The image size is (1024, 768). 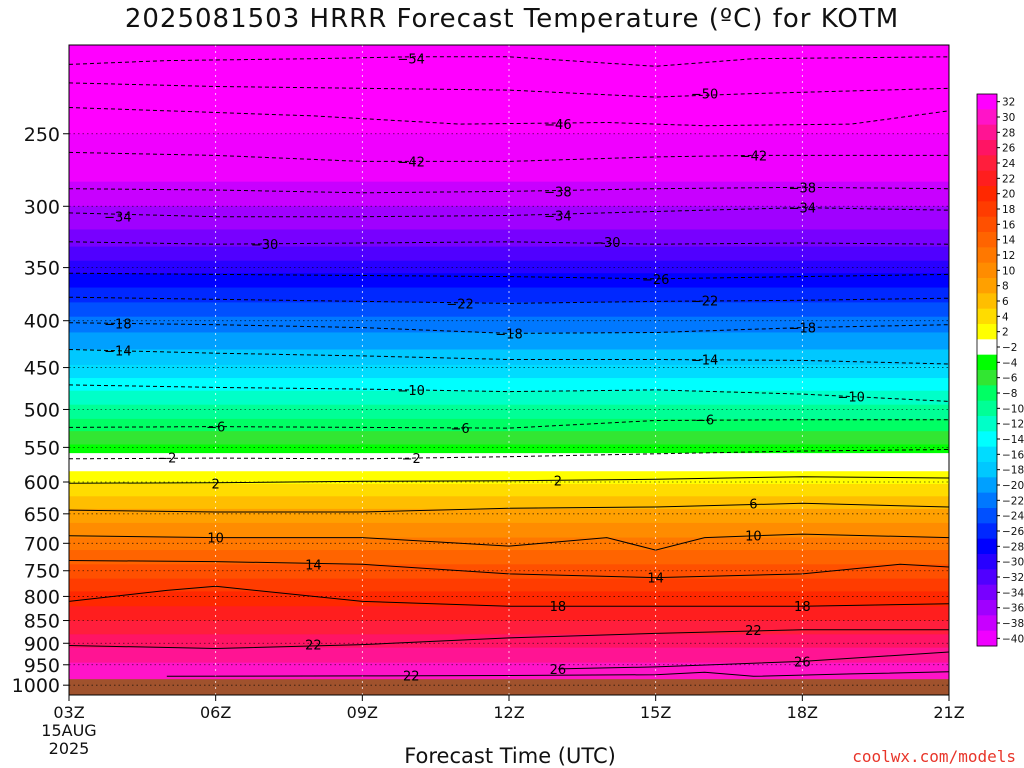 I want to click on contour-label-group: −46, so click(x=557, y=125).